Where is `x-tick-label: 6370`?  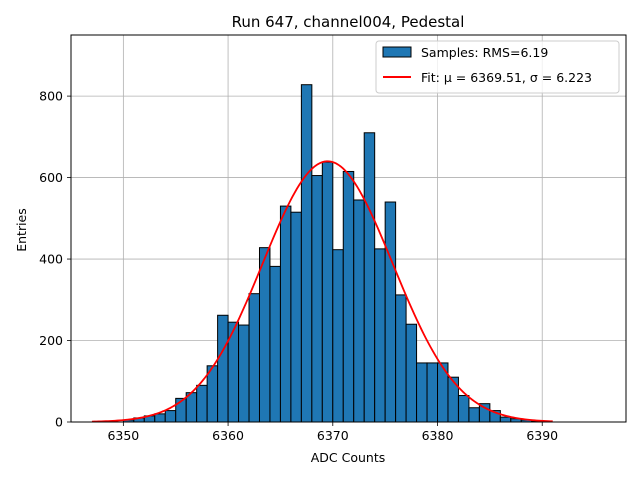
x-tick-label: 6370 is located at coordinates (333, 435).